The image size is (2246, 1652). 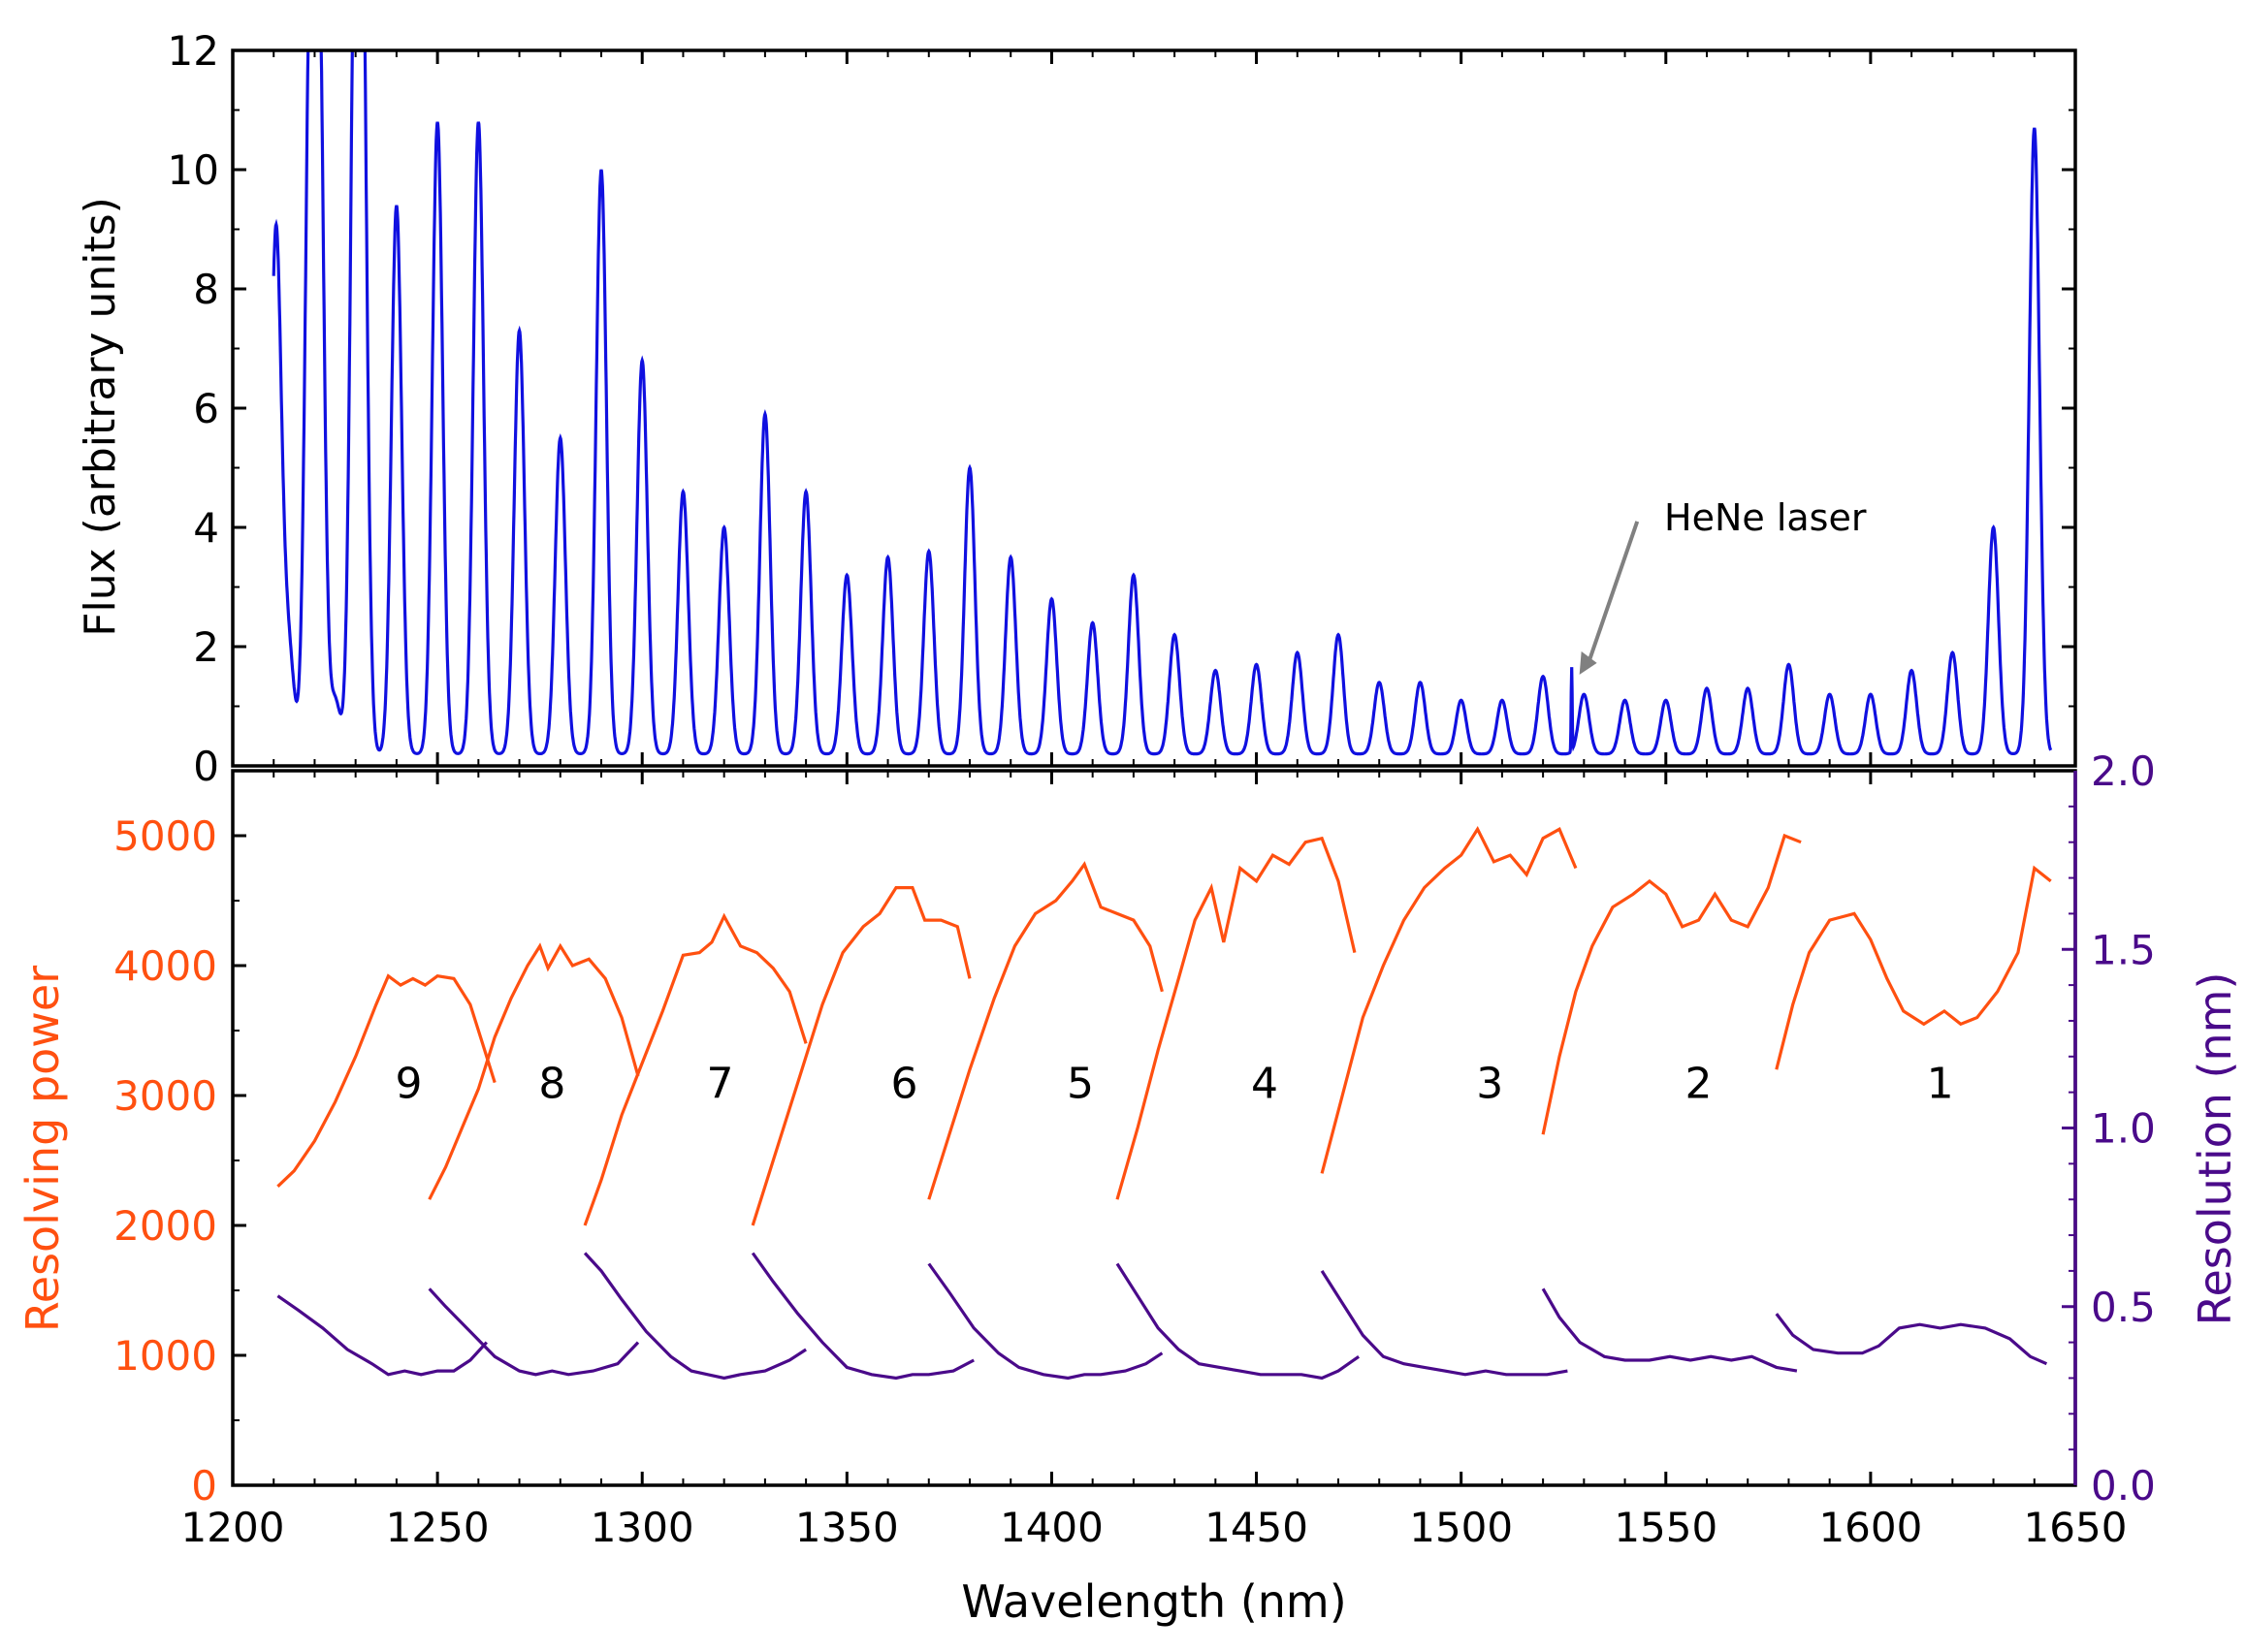 What do you see at coordinates (165, 966) in the screenshot?
I see `left-y-tick-label: 4000` at bounding box center [165, 966].